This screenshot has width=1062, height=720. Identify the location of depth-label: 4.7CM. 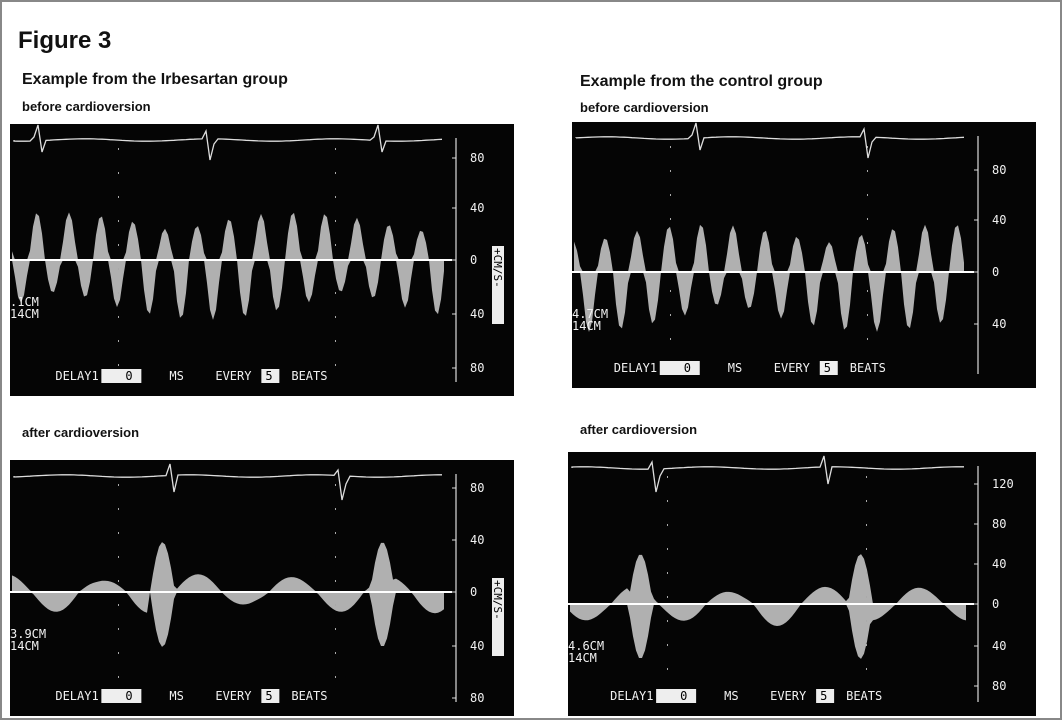
(590, 314).